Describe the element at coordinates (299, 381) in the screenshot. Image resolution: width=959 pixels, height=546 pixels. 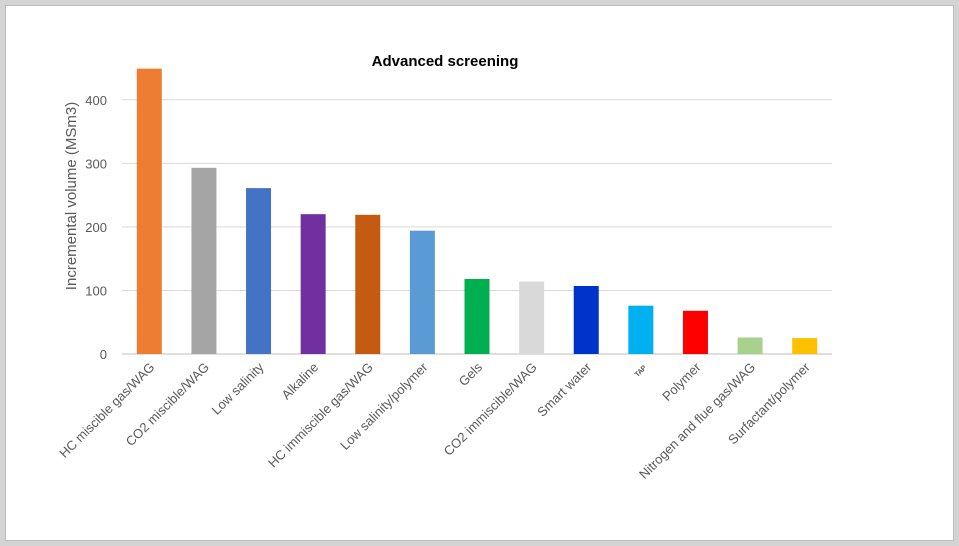
I see `x-tick-label: Alkaline` at that location.